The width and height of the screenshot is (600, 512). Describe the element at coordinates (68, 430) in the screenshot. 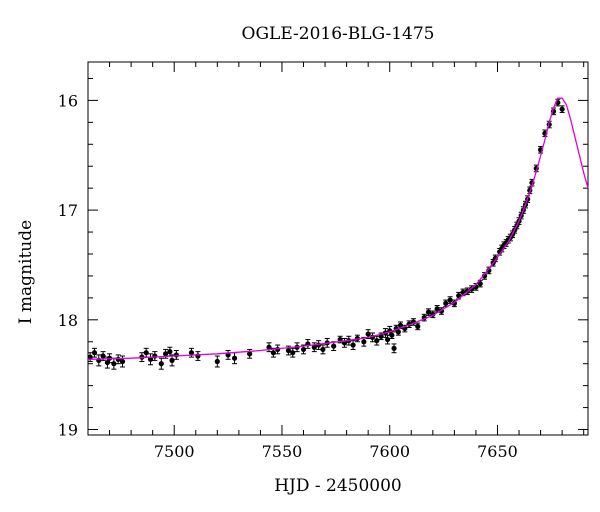

I see `y-tick-label: 19` at that location.